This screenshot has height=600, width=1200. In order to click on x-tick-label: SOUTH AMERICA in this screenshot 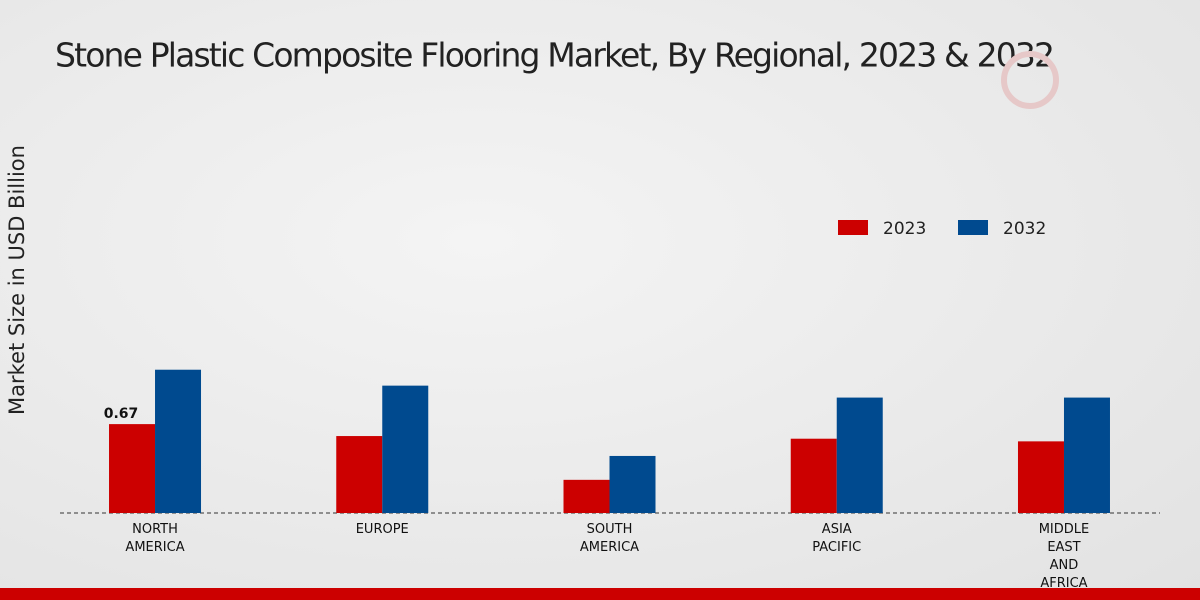, I will do `click(609, 538)`.